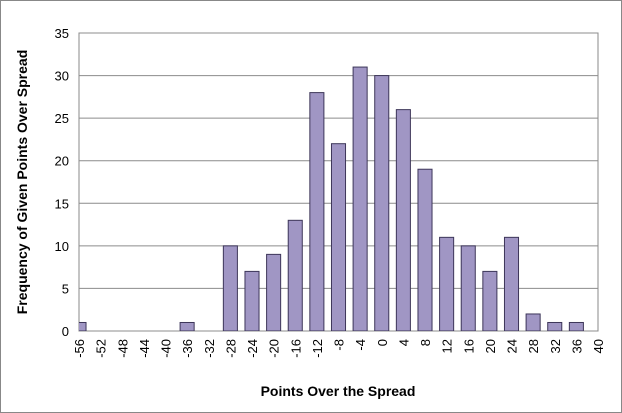  I want to click on y-tick-label: 30, so click(62, 76).